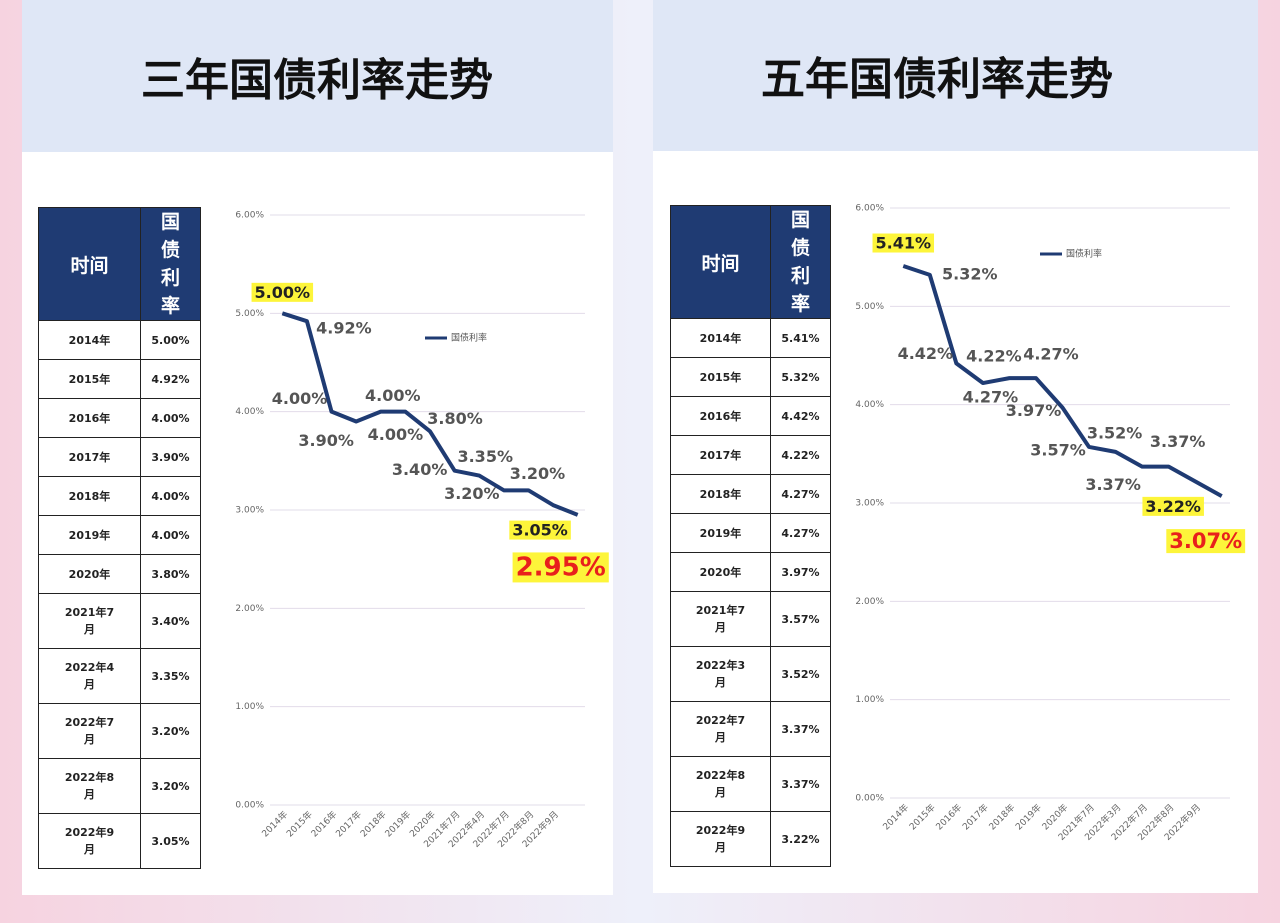 Image resolution: width=1280 pixels, height=923 pixels. What do you see at coordinates (800, 416) in the screenshot?
I see `cell: 4.42%` at bounding box center [800, 416].